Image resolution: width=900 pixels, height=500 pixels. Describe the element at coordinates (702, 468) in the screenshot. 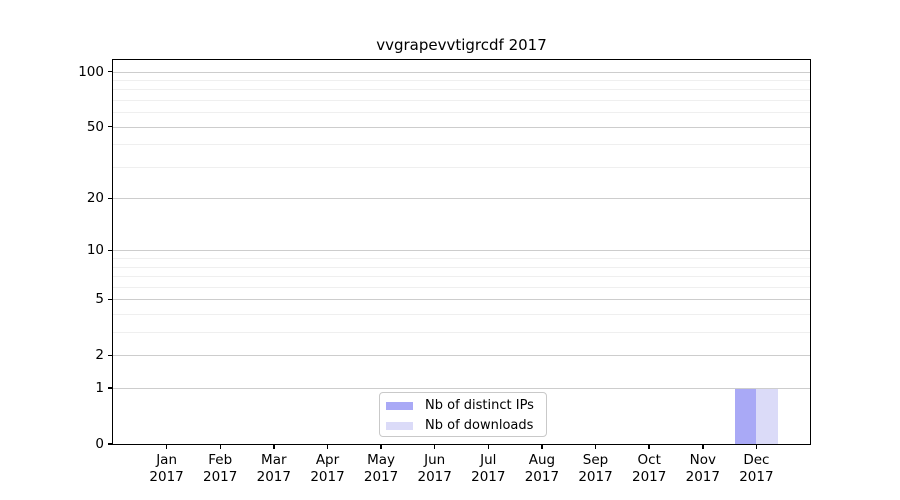

I see `x-tick-label: Nov 2017` at that location.